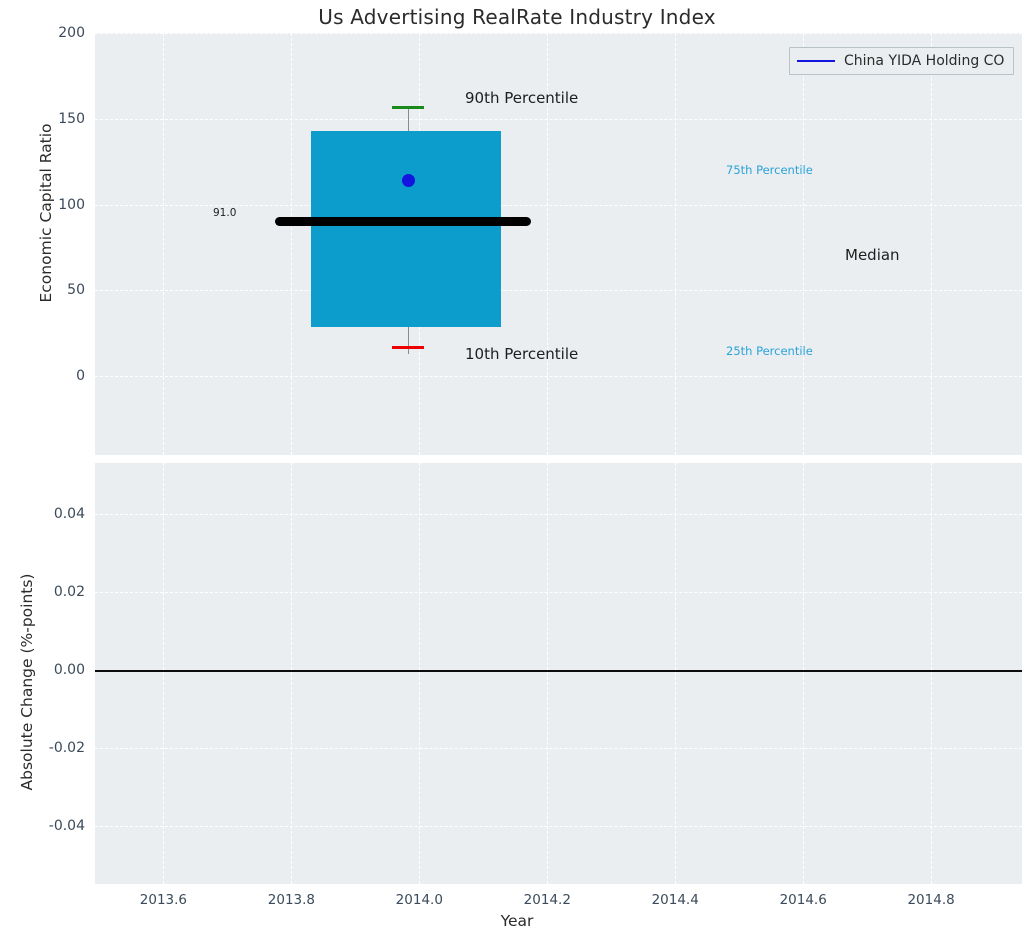  I want to click on gridline-y2-minus0.02, so click(558, 748).